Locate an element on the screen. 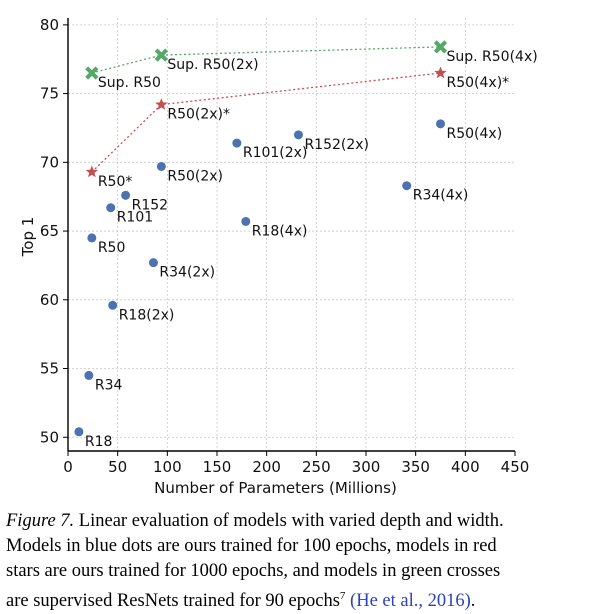 The height and width of the screenshot is (614, 609). point-label: R152(2x) is located at coordinates (336, 145).